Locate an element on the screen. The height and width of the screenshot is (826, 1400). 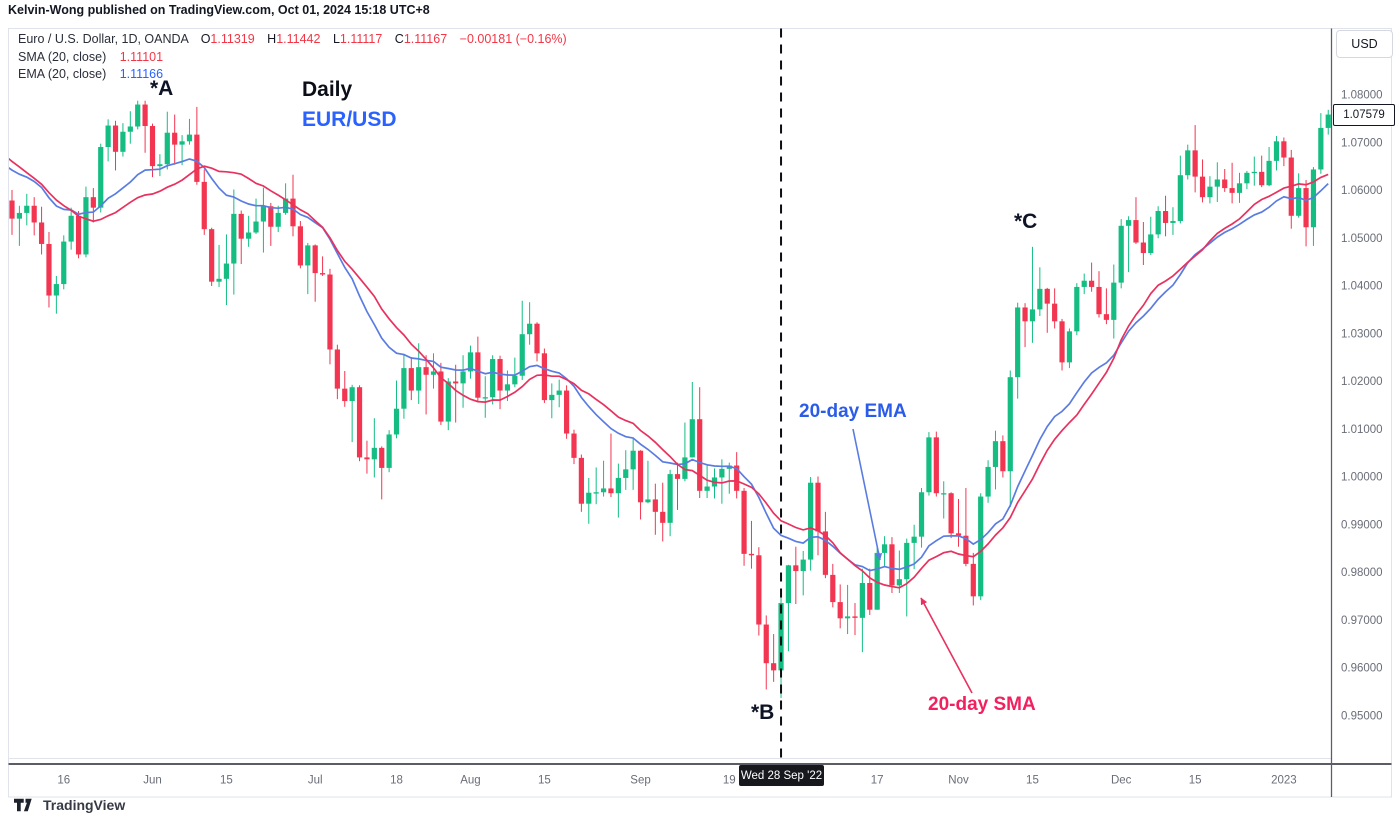
legend-high-label: H is located at coordinates (272, 39).